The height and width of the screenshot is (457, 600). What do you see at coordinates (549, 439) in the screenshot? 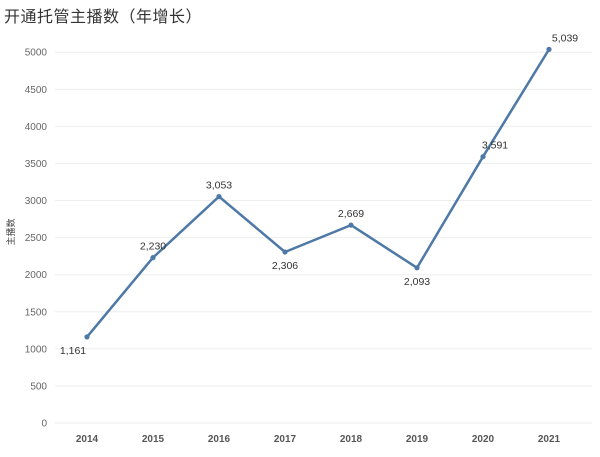
I see `x-tick-label: 2021` at bounding box center [549, 439].